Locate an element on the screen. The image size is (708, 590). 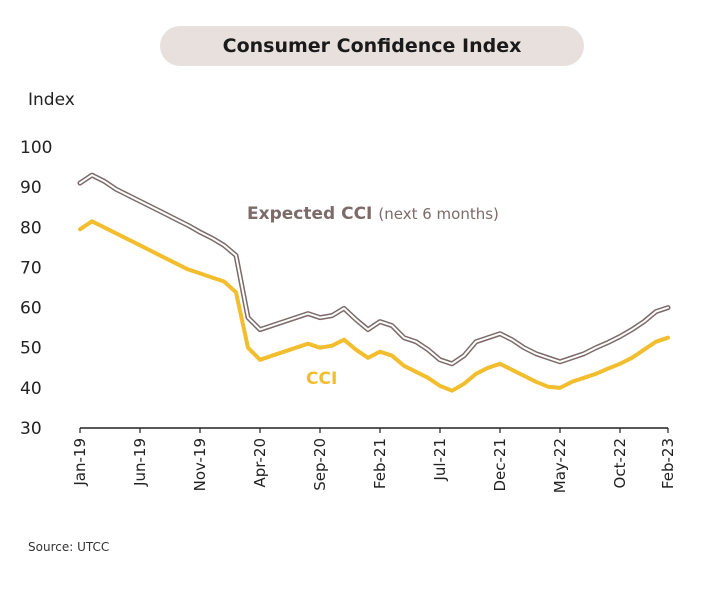
annotation-expected-cci-name: Expected CCI is located at coordinates (309, 214).